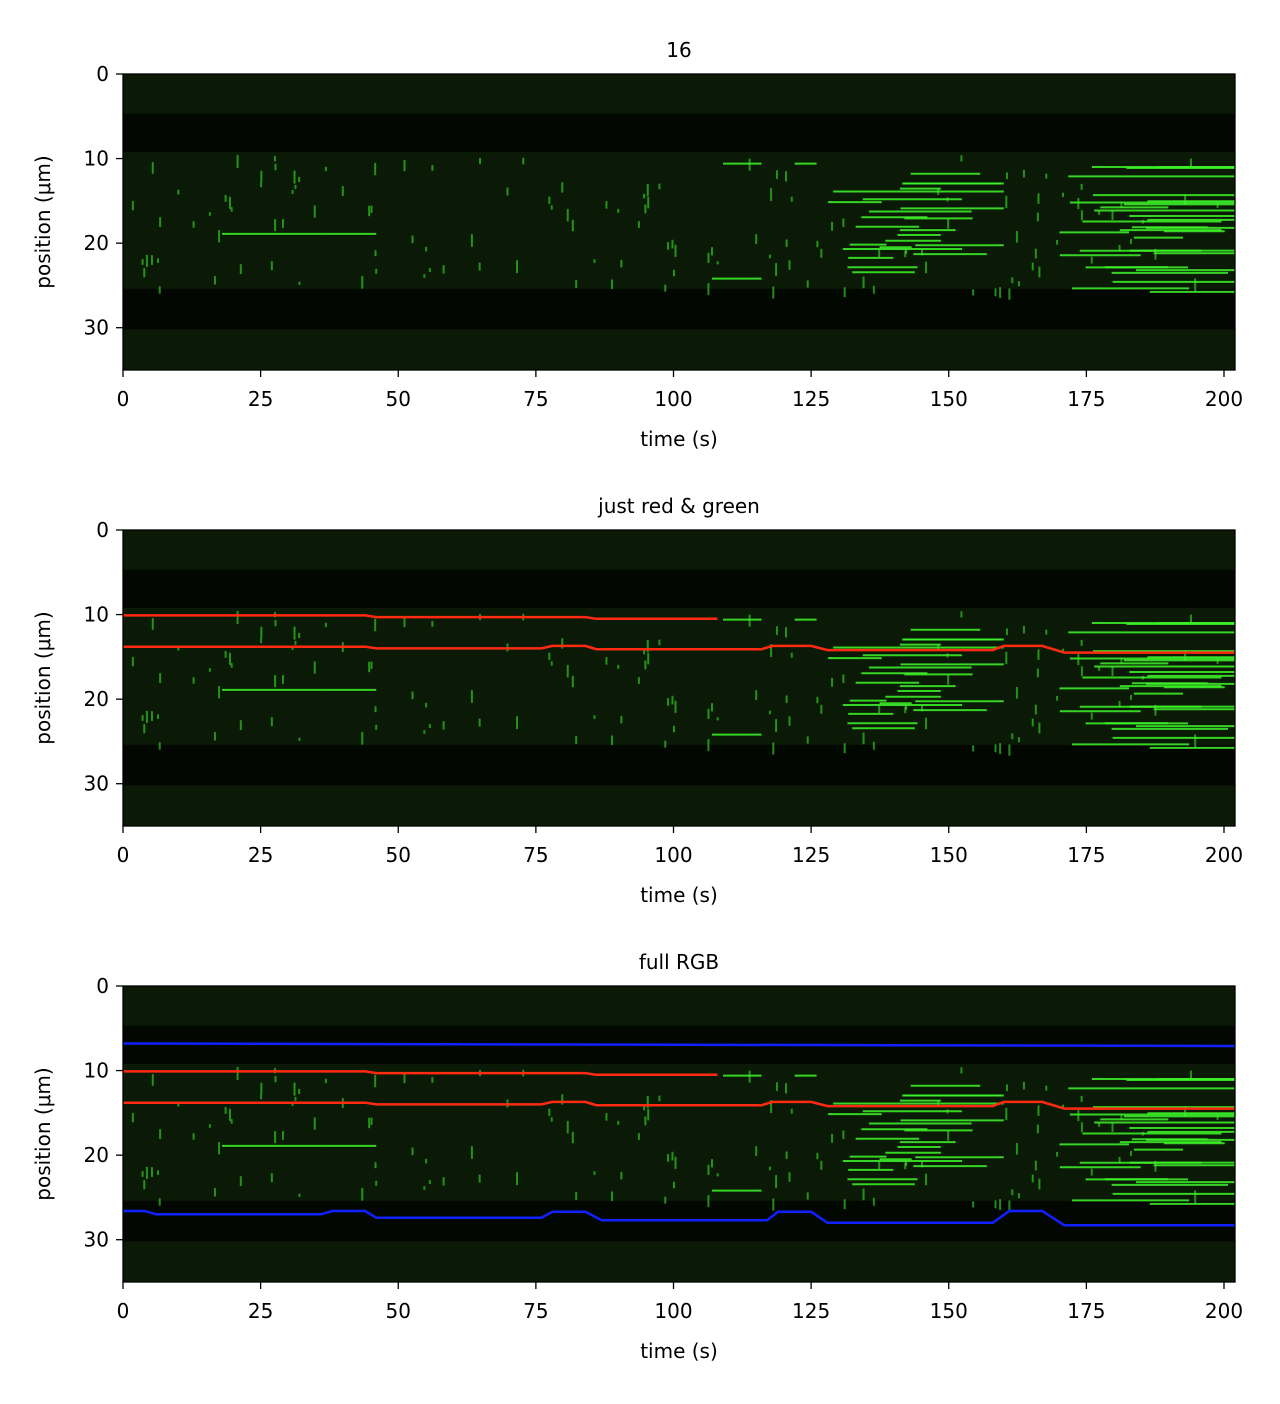 The width and height of the screenshot is (1280, 1404). Describe the element at coordinates (398, 399) in the screenshot. I see `x-tick-label: 50` at that location.